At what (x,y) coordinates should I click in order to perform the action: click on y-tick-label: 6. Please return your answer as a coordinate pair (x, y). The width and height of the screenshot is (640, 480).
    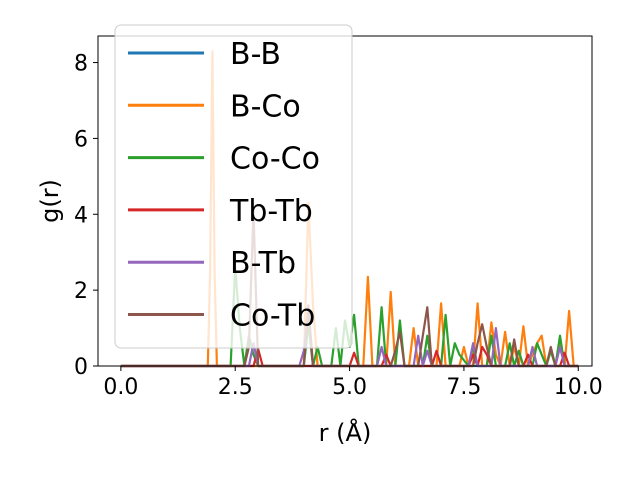
    Looking at the image, I should click on (81, 139).